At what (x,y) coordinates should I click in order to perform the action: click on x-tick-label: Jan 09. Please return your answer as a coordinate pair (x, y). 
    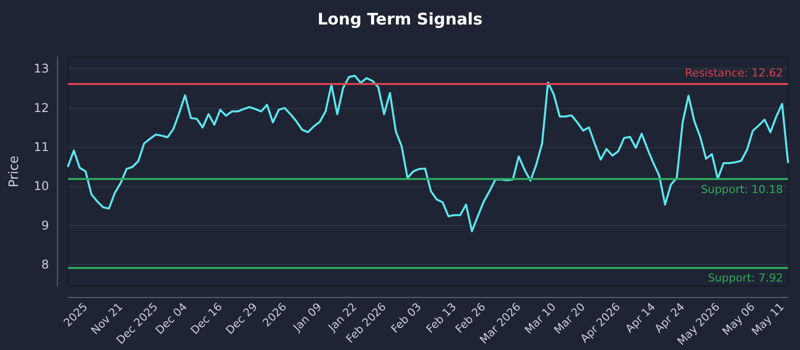
    Looking at the image, I should click on (307, 317).